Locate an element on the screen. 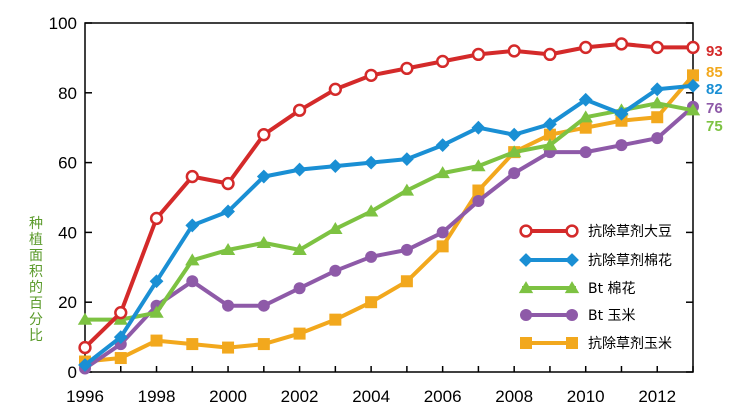 The height and width of the screenshot is (419, 753). y-axis-label-char: 分 is located at coordinates (36, 320).